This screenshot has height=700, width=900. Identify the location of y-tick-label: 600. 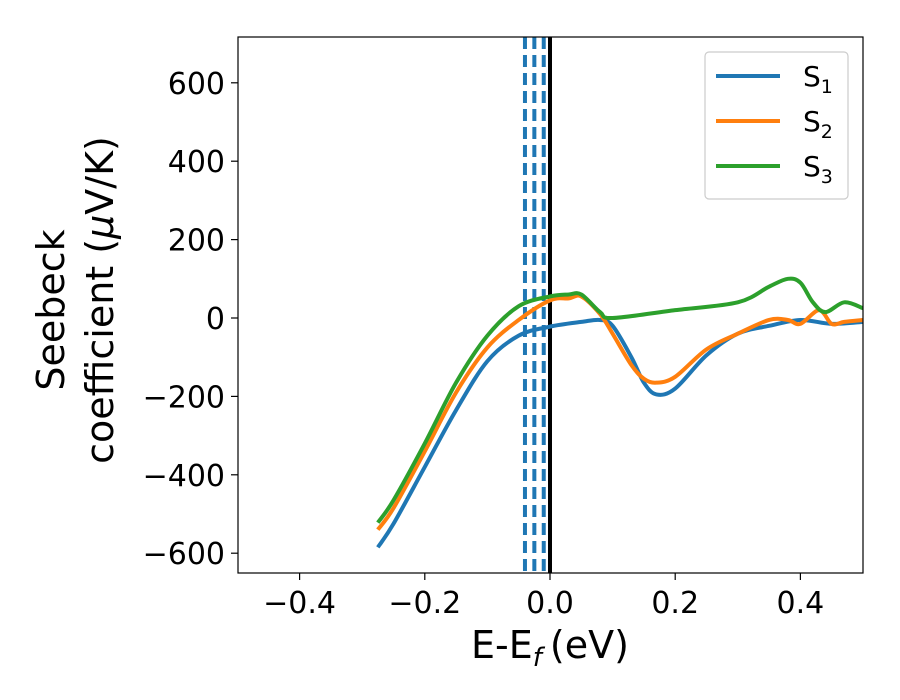
(196, 84).